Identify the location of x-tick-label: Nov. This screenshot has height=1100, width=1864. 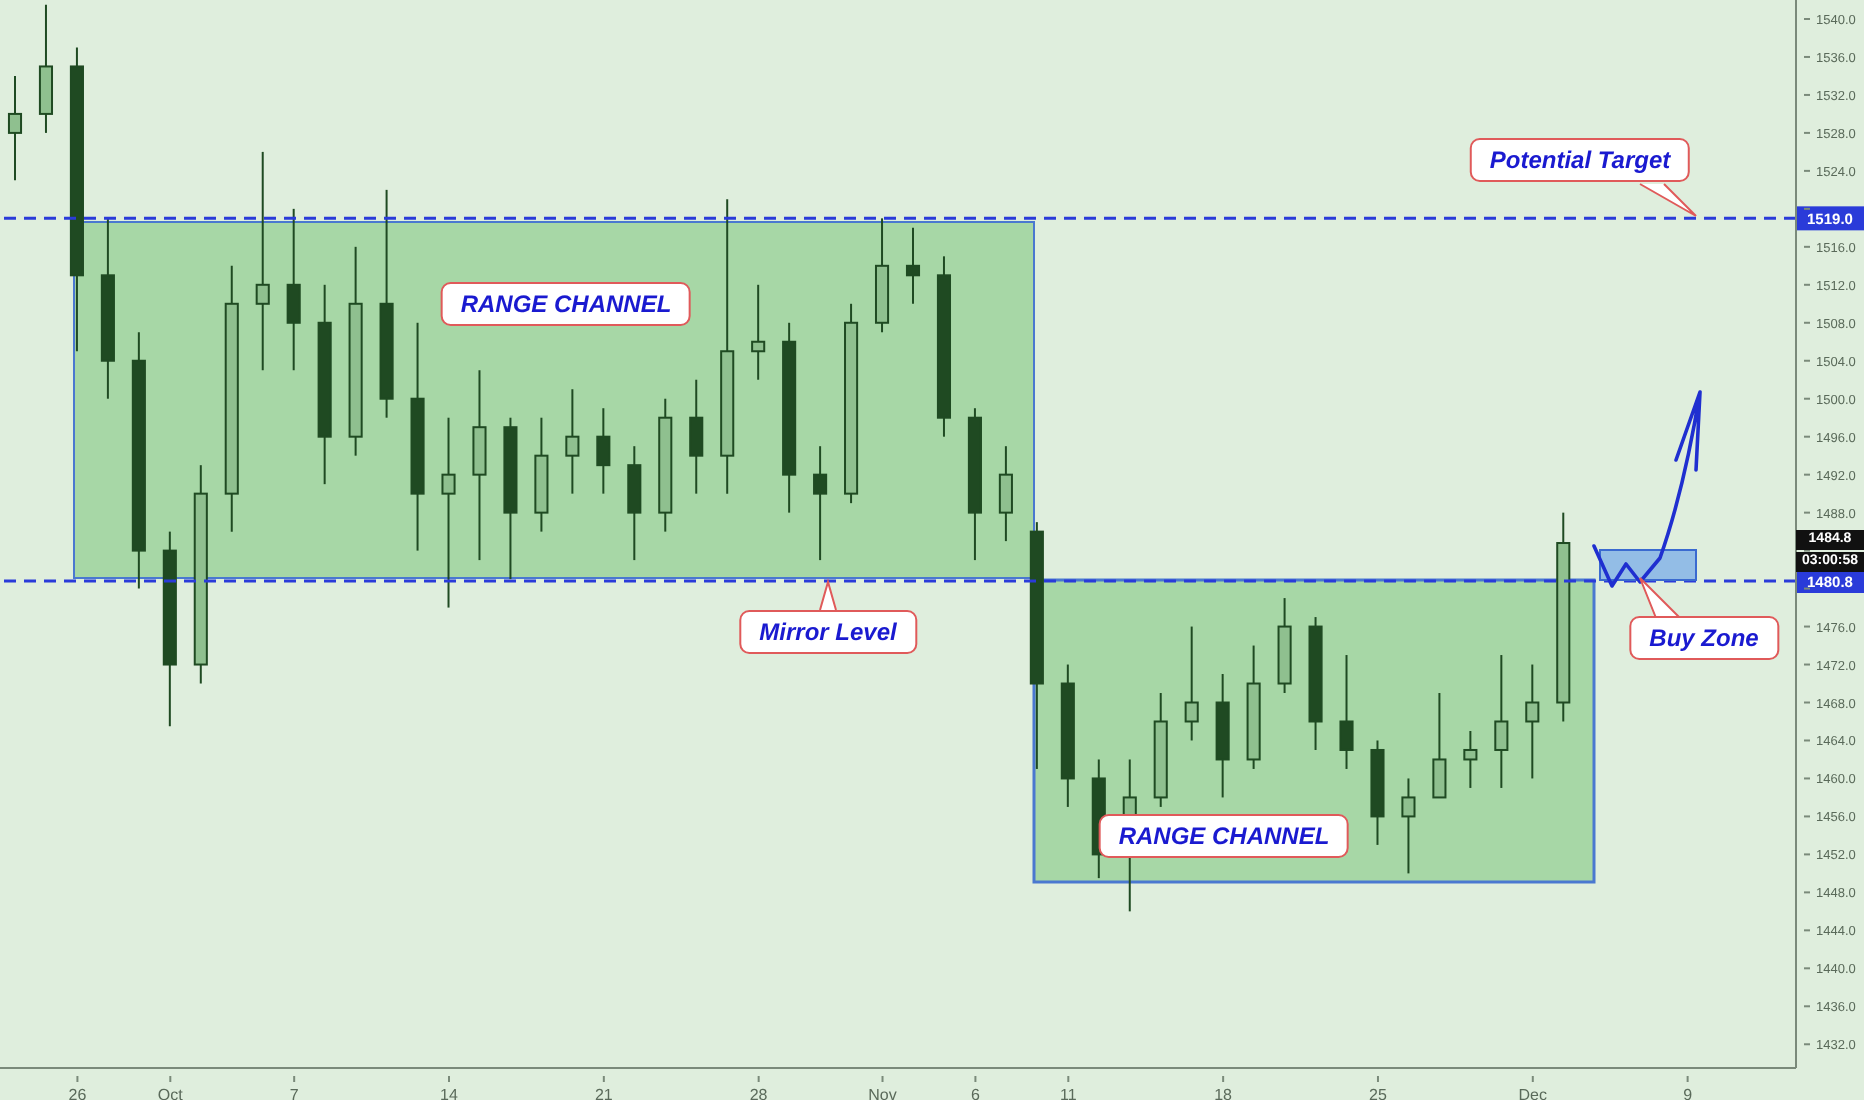
(882, 1093).